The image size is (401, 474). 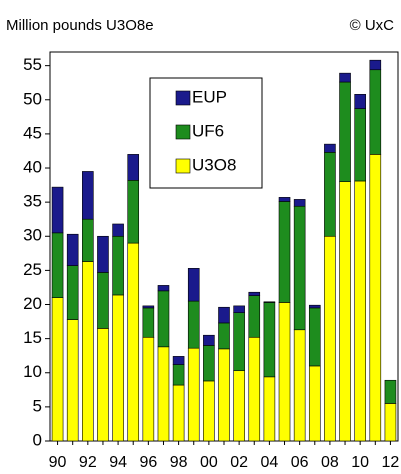 What do you see at coordinates (360, 462) in the screenshot?
I see `x-tick-label: 10` at bounding box center [360, 462].